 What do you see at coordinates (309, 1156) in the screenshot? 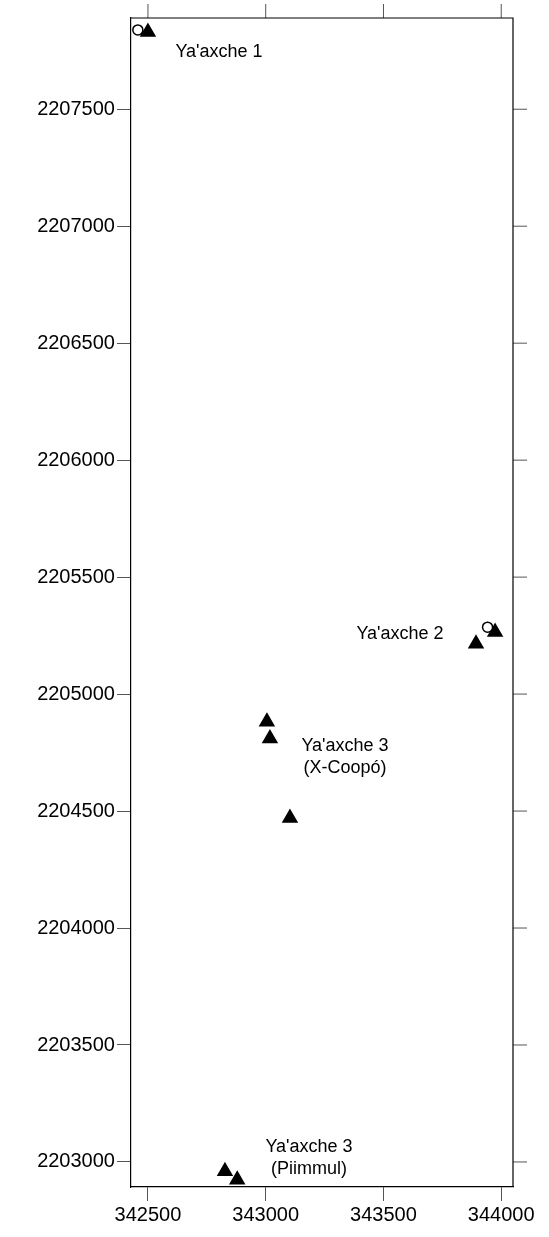
I see `annotation: Ya'axche 3 (Piimmul)` at bounding box center [309, 1156].